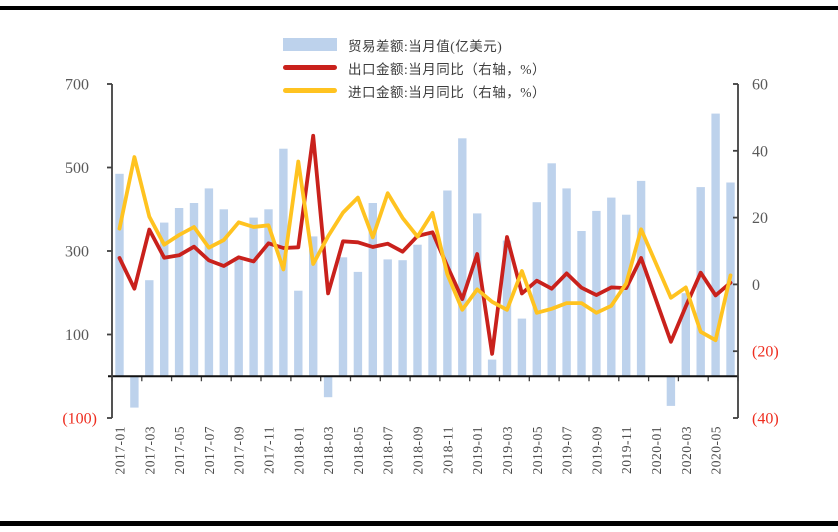  Describe the element at coordinates (120, 450) in the screenshot. I see `x-axis-label: 2017-01` at that location.